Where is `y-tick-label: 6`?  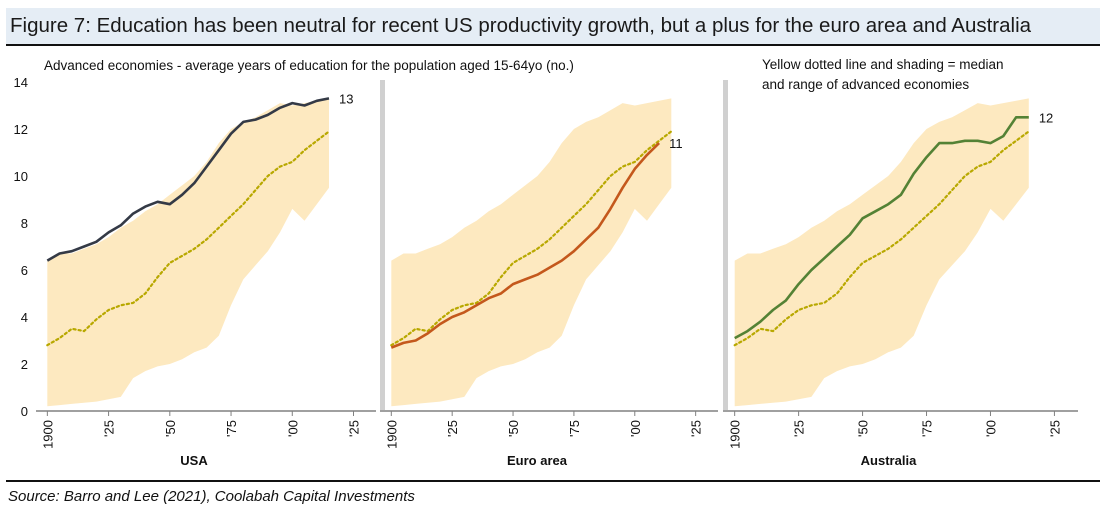
y-tick-label: 6 is located at coordinates (24, 270).